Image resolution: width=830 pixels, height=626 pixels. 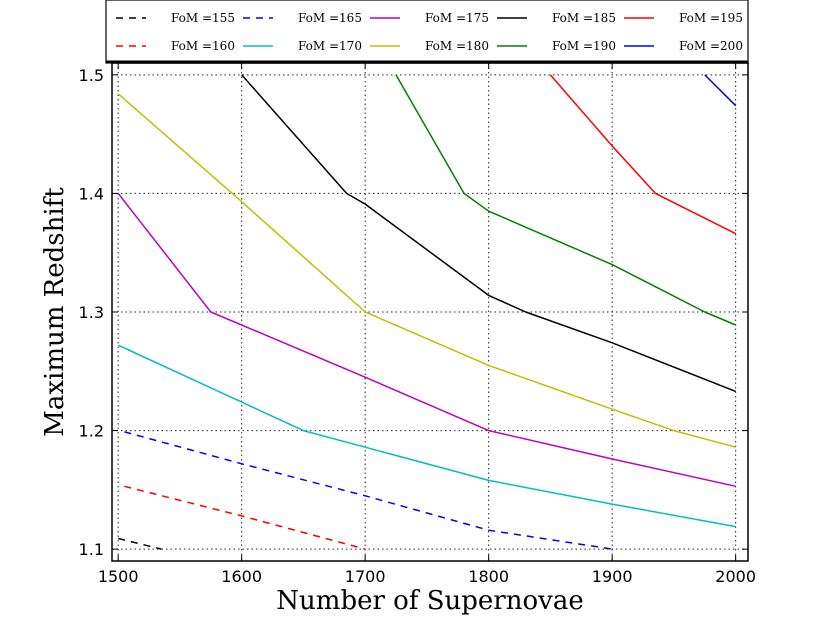 What do you see at coordinates (203, 18) in the screenshot?
I see `legend-label: FoM =155` at bounding box center [203, 18].